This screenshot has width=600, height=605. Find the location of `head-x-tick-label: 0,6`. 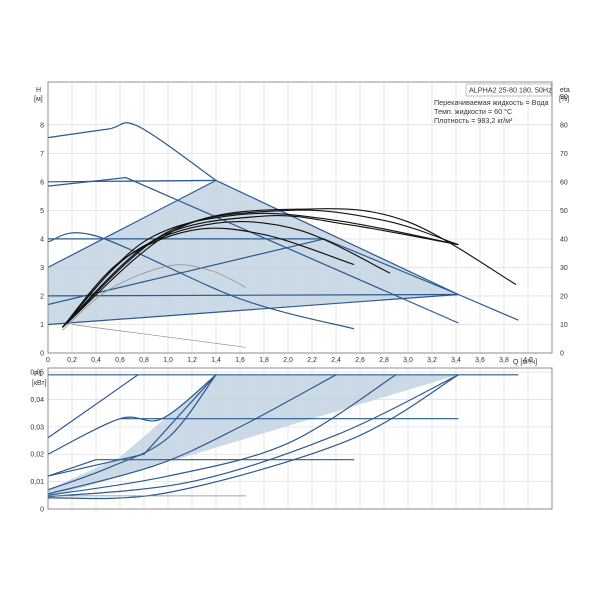

head-x-tick-label: 0,6 is located at coordinates (120, 360).